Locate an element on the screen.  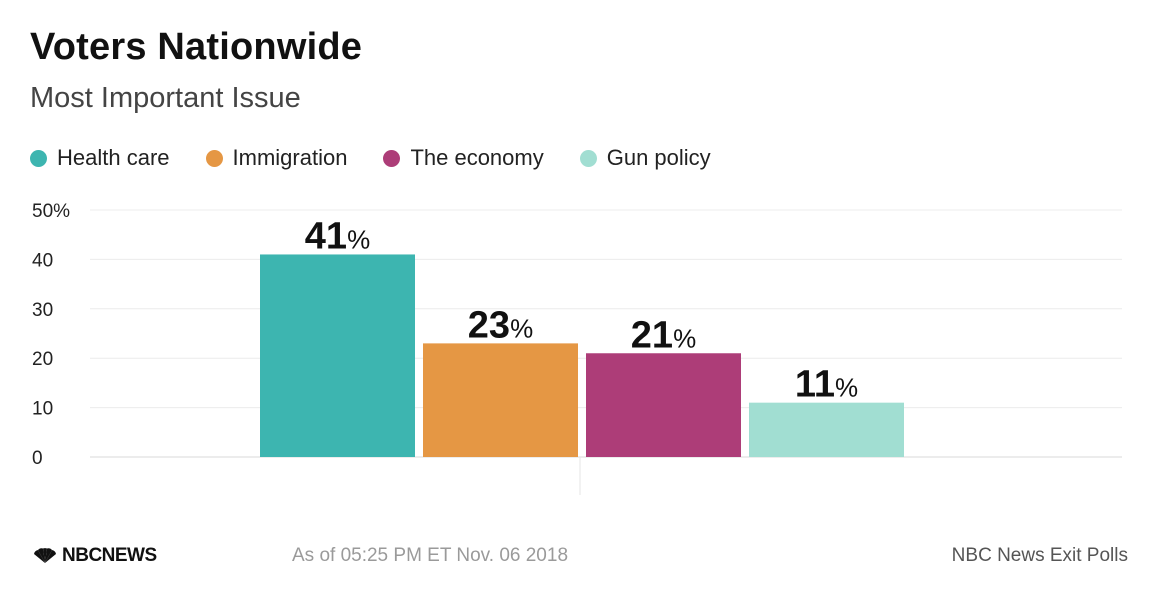
source-credit: NBC News Exit Polls is located at coordinates (1039, 555).